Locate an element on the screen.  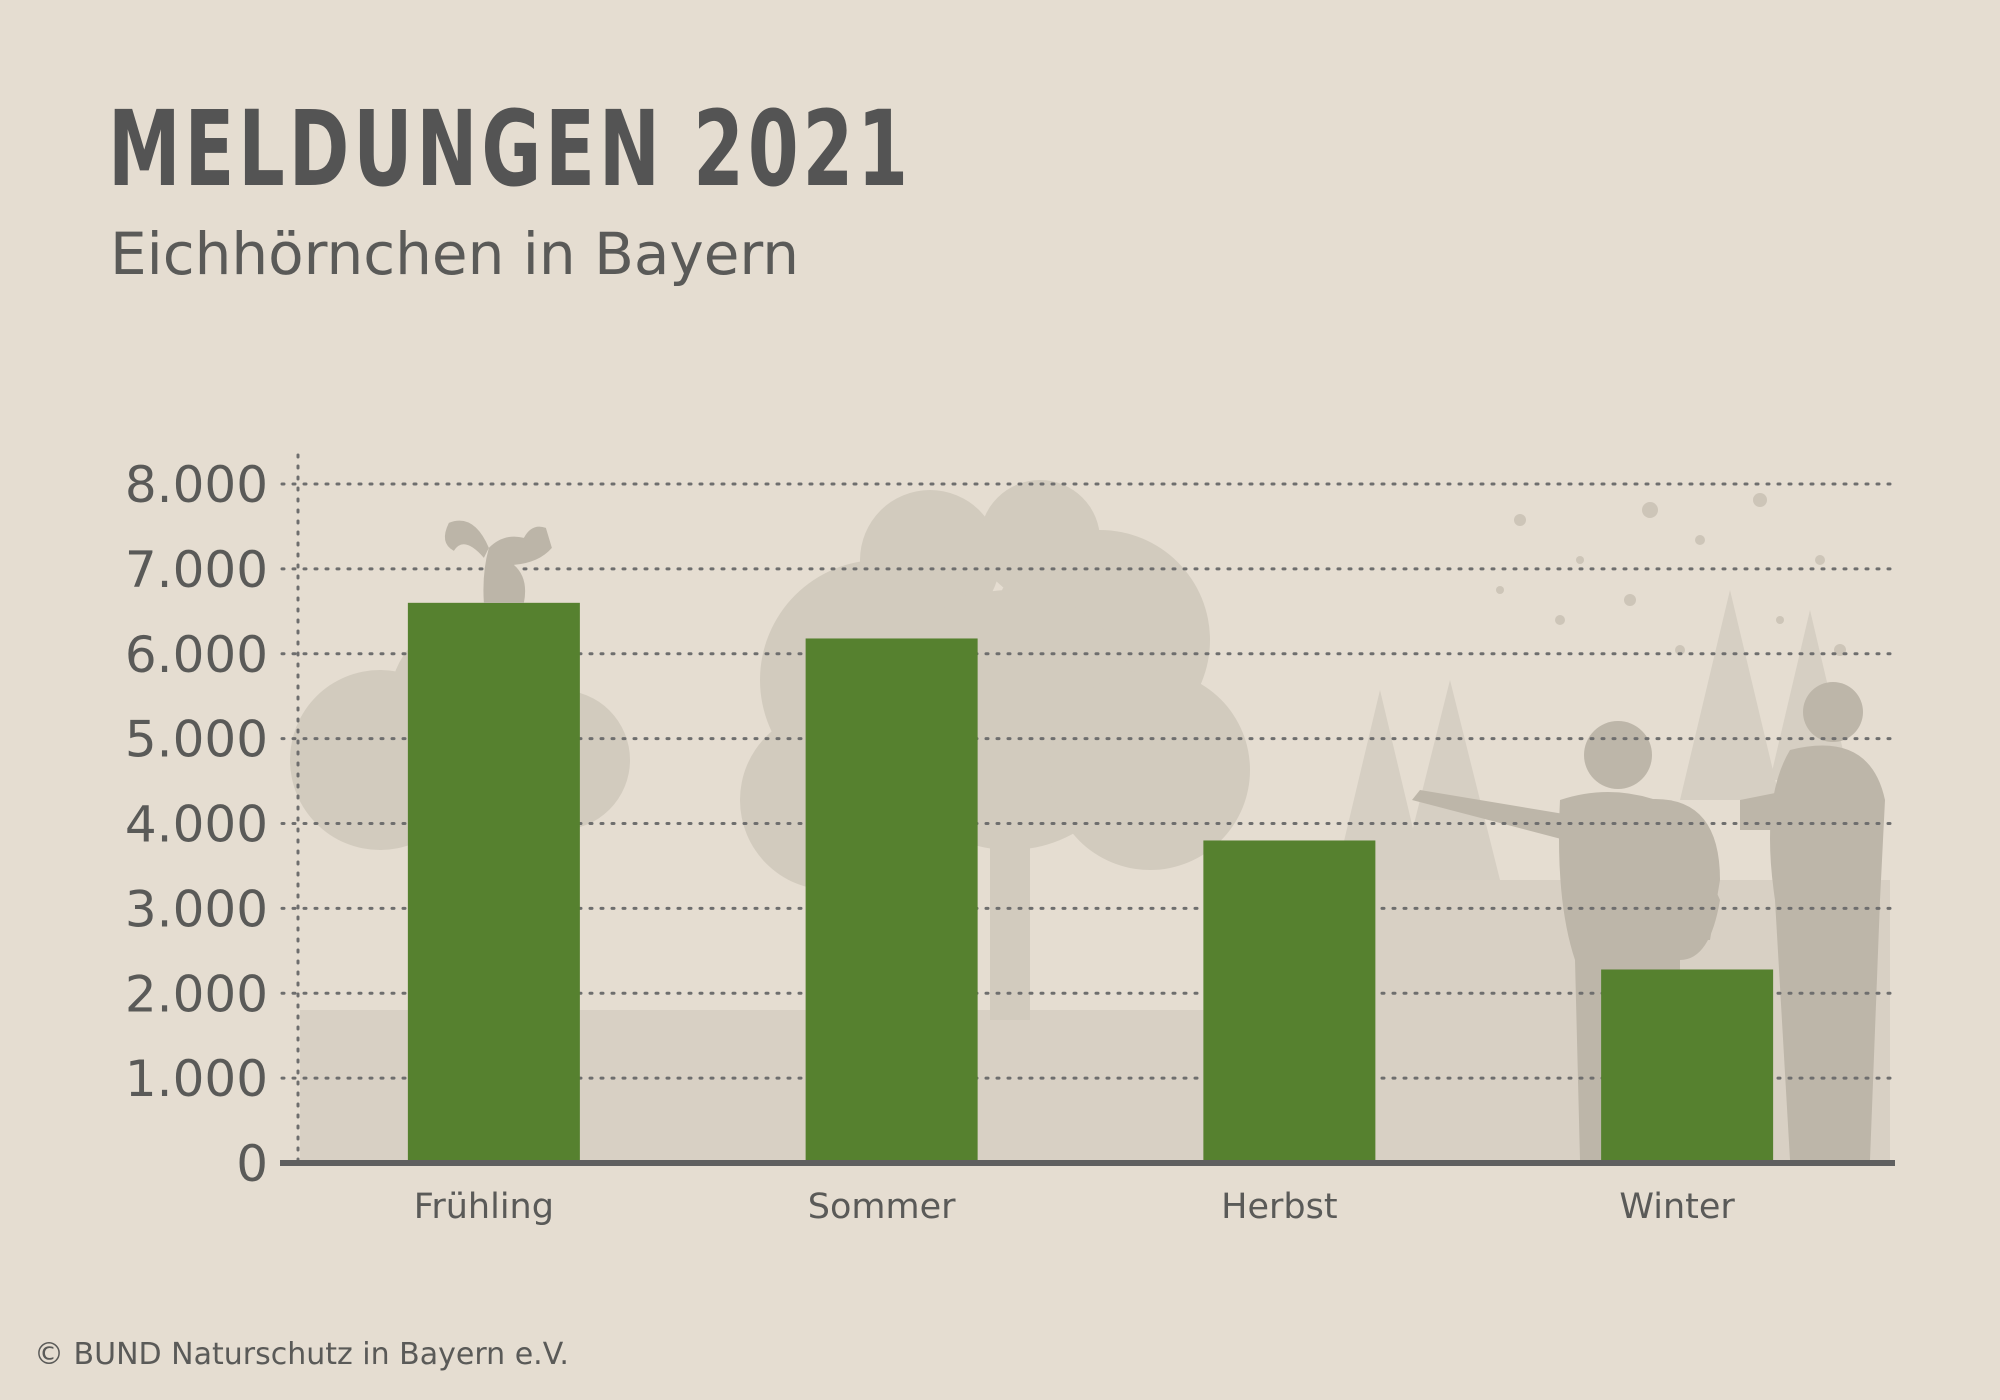
squirrel-tail is located at coordinates (466, 539).